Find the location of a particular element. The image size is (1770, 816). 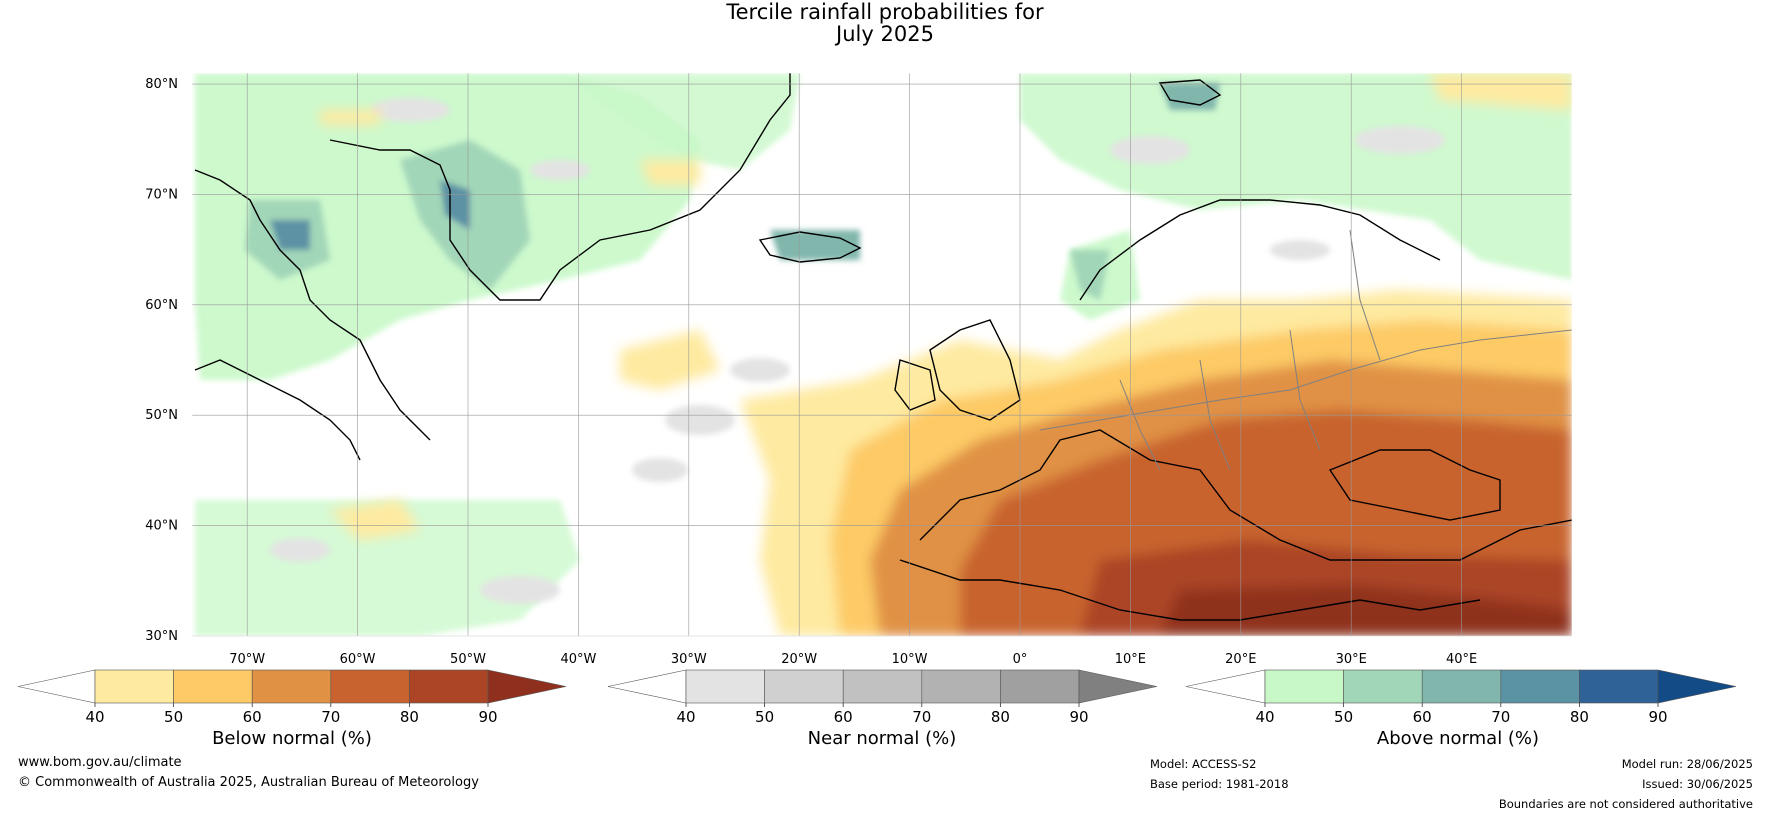

colorbar-1: 40 50 60 70 80 90 is located at coordinates (882, 697).